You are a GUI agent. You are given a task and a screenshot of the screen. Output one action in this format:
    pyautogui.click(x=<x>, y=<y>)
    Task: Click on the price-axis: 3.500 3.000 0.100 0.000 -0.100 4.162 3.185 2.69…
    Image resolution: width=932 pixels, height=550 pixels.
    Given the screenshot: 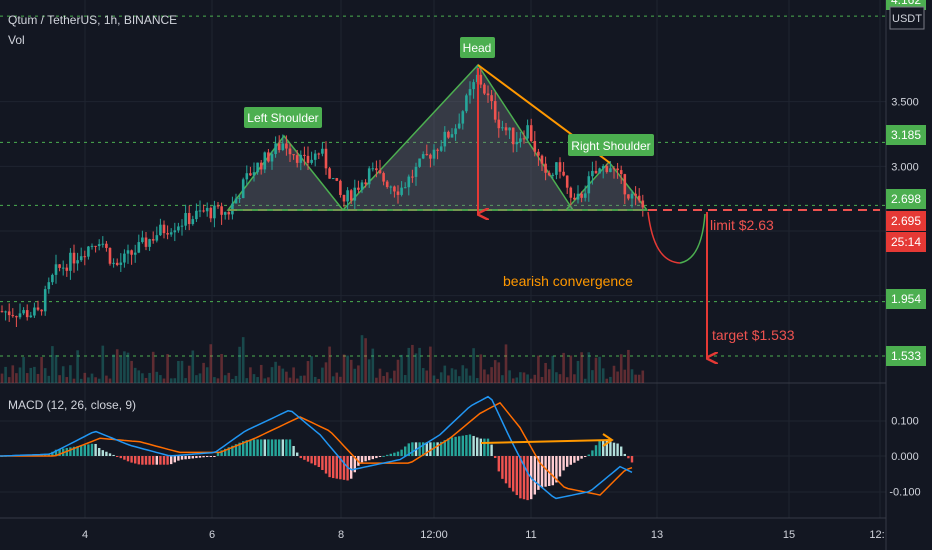 What is the action you would take?
    pyautogui.click(x=906, y=249)
    